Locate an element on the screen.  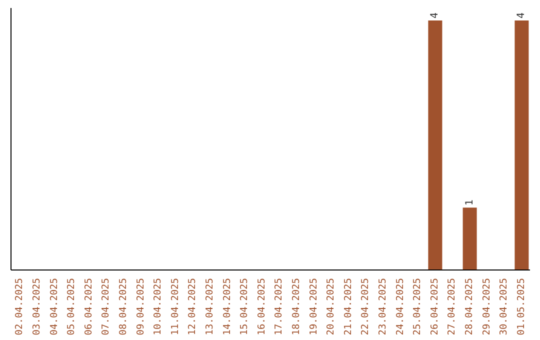
x-tick-label: 29.04.2025 is located at coordinates (486, 307).